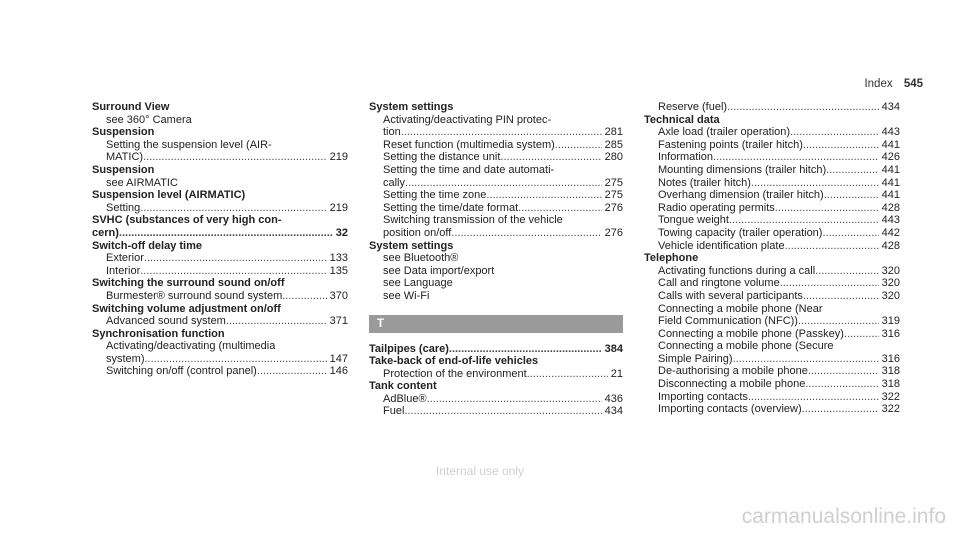 Image resolution: width=960 pixels, height=533 pixels. Describe the element at coordinates (467, 119) in the screenshot. I see `index-subentry: Activating/deactivating PIN protec-` at that location.